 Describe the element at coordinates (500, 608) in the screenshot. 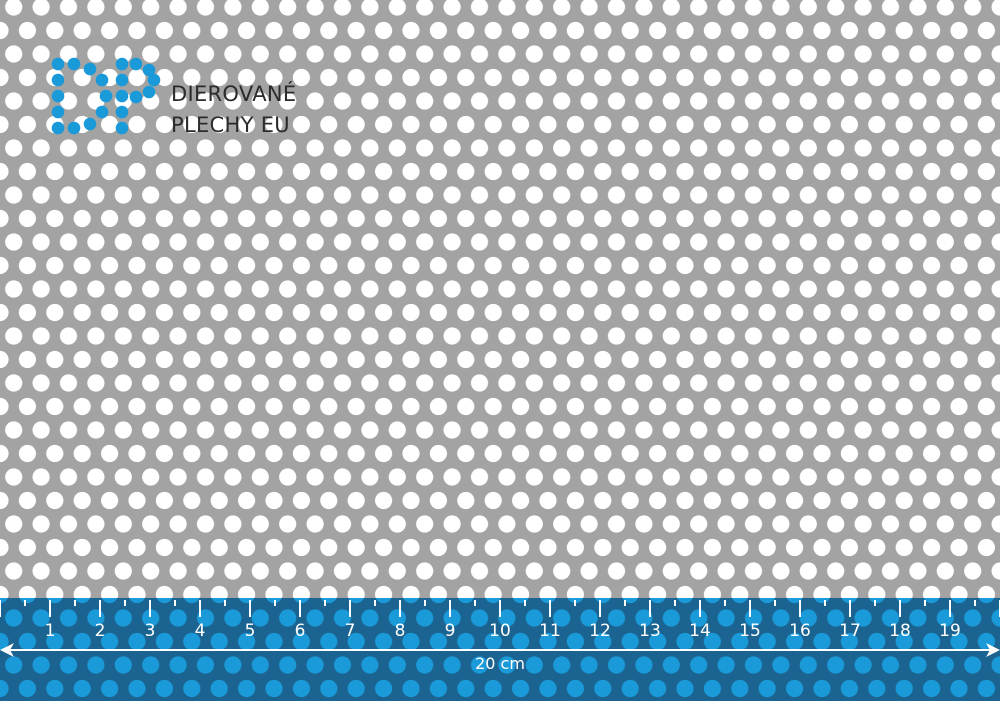

I see `ruler-ticks` at that location.